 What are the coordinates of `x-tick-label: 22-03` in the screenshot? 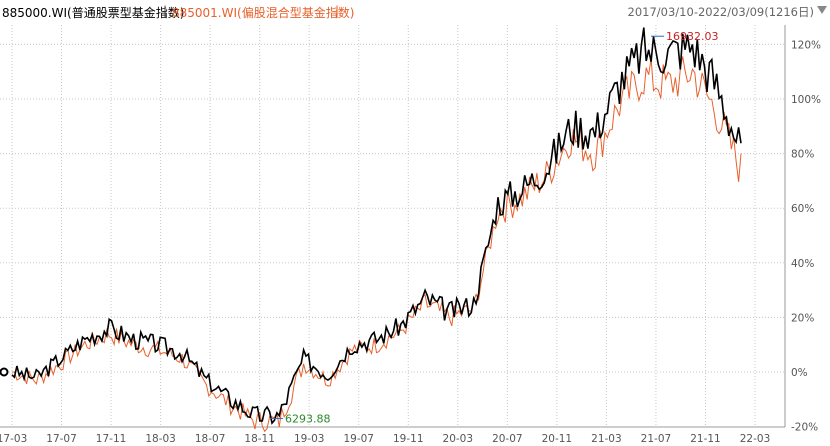 It's located at (755, 439).